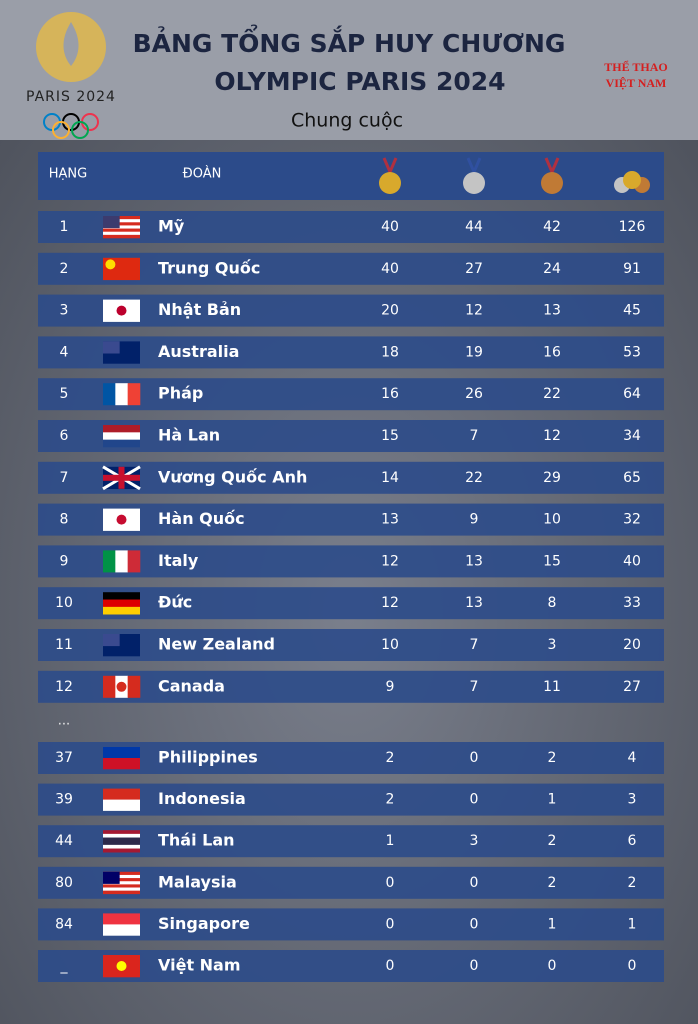  I want to click on rank: 10, so click(64, 603).